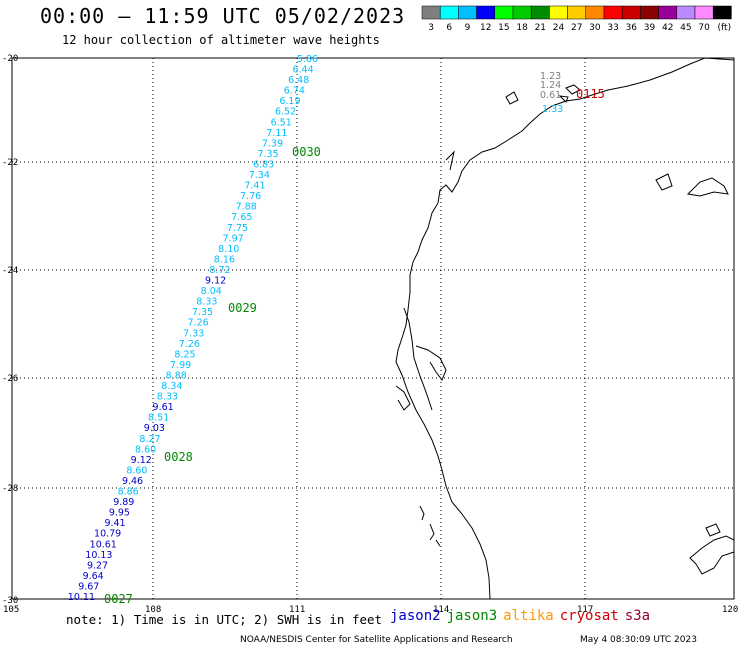 This screenshot has height=650, width=740. Describe the element at coordinates (263, 164) in the screenshot. I see `wave-height-label: 6.83` at that location.